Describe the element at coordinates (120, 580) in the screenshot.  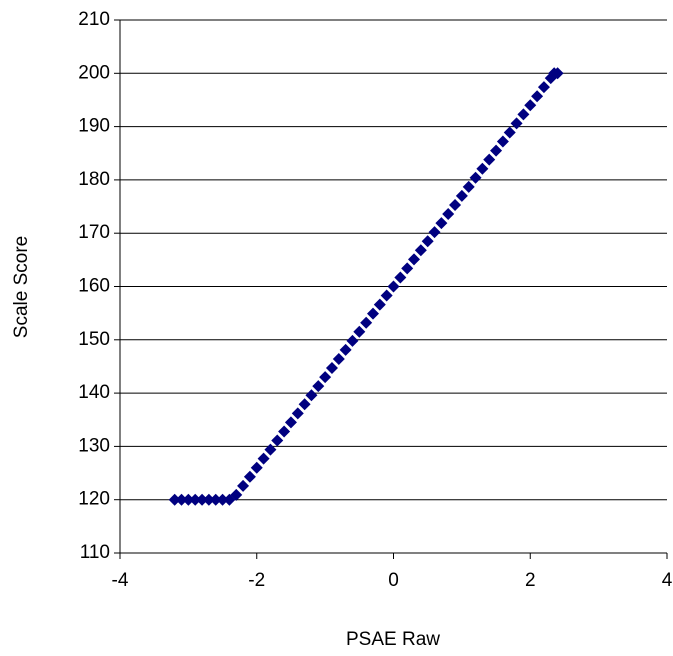
I see `x-tick-label: -4` at that location.